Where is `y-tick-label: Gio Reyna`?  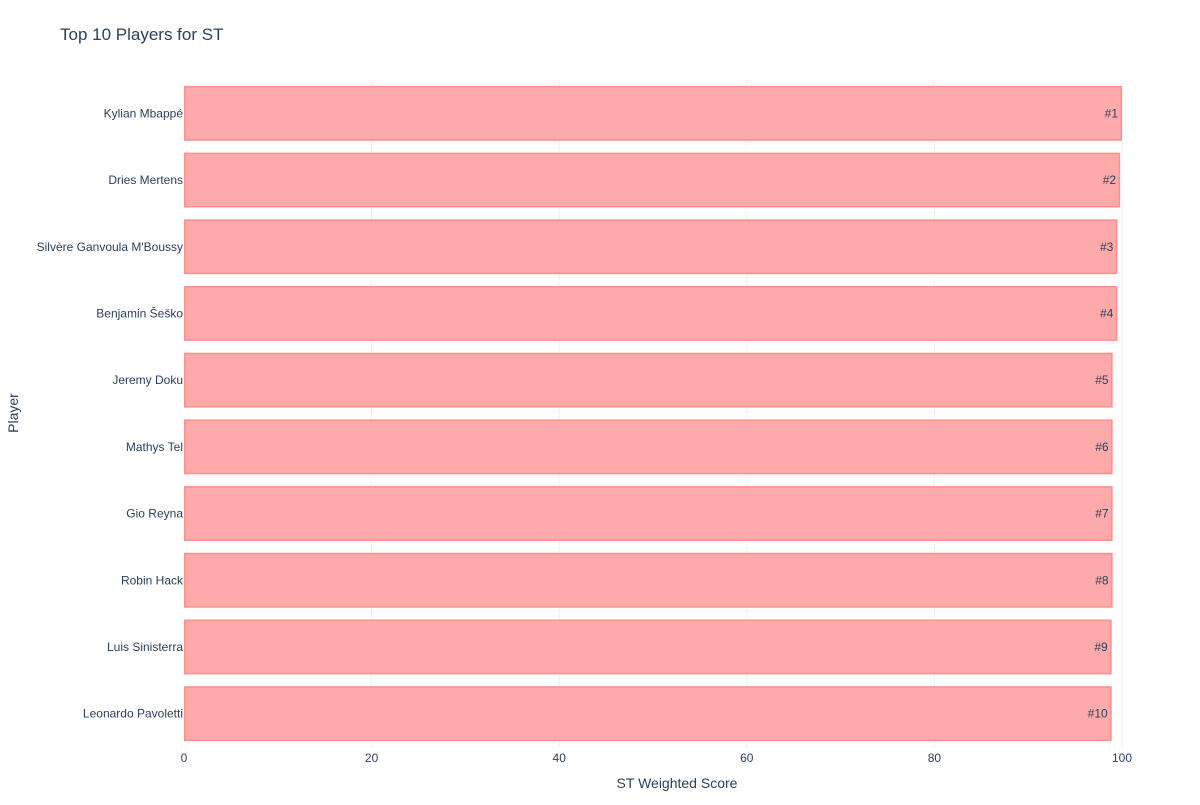
y-tick-label: Gio Reyna is located at coordinates (154, 514).